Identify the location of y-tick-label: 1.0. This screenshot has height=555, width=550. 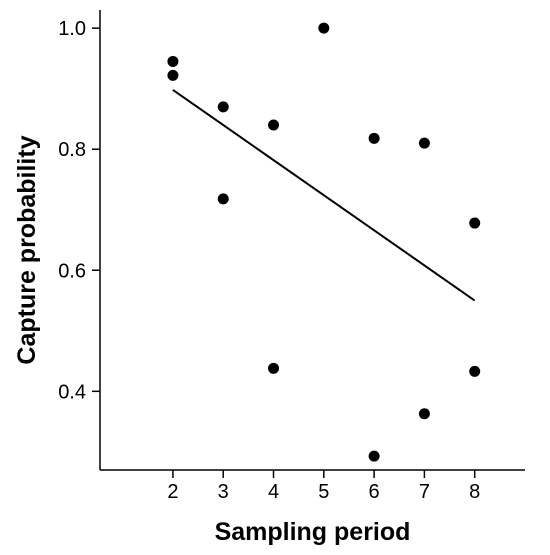
(72, 29).